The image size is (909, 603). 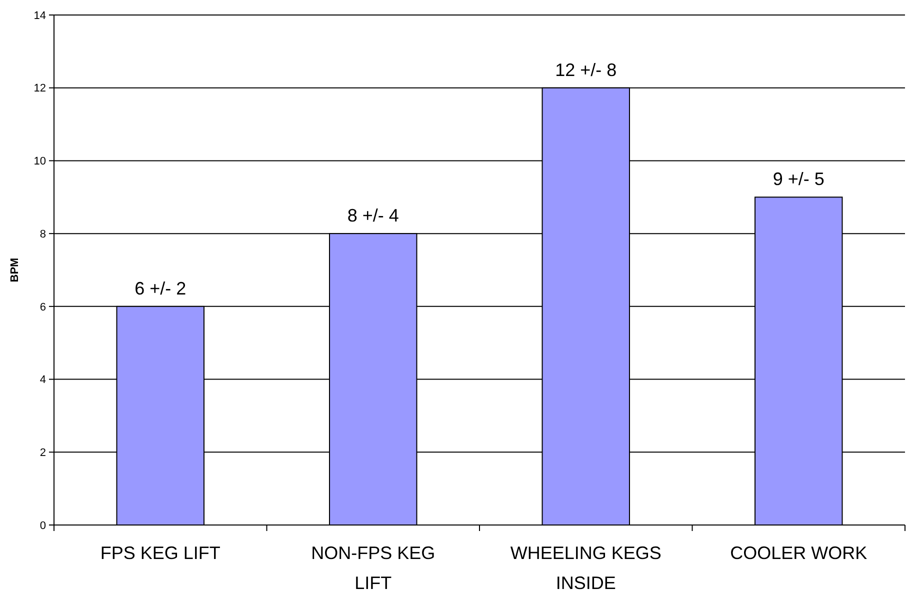 What do you see at coordinates (40, 162) in the screenshot?
I see `y-tick-label: 10` at bounding box center [40, 162].